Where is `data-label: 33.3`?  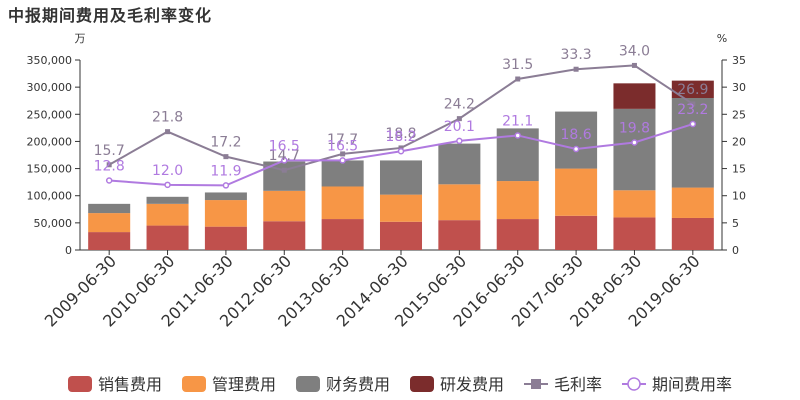
data-label: 33.3 is located at coordinates (576, 55).